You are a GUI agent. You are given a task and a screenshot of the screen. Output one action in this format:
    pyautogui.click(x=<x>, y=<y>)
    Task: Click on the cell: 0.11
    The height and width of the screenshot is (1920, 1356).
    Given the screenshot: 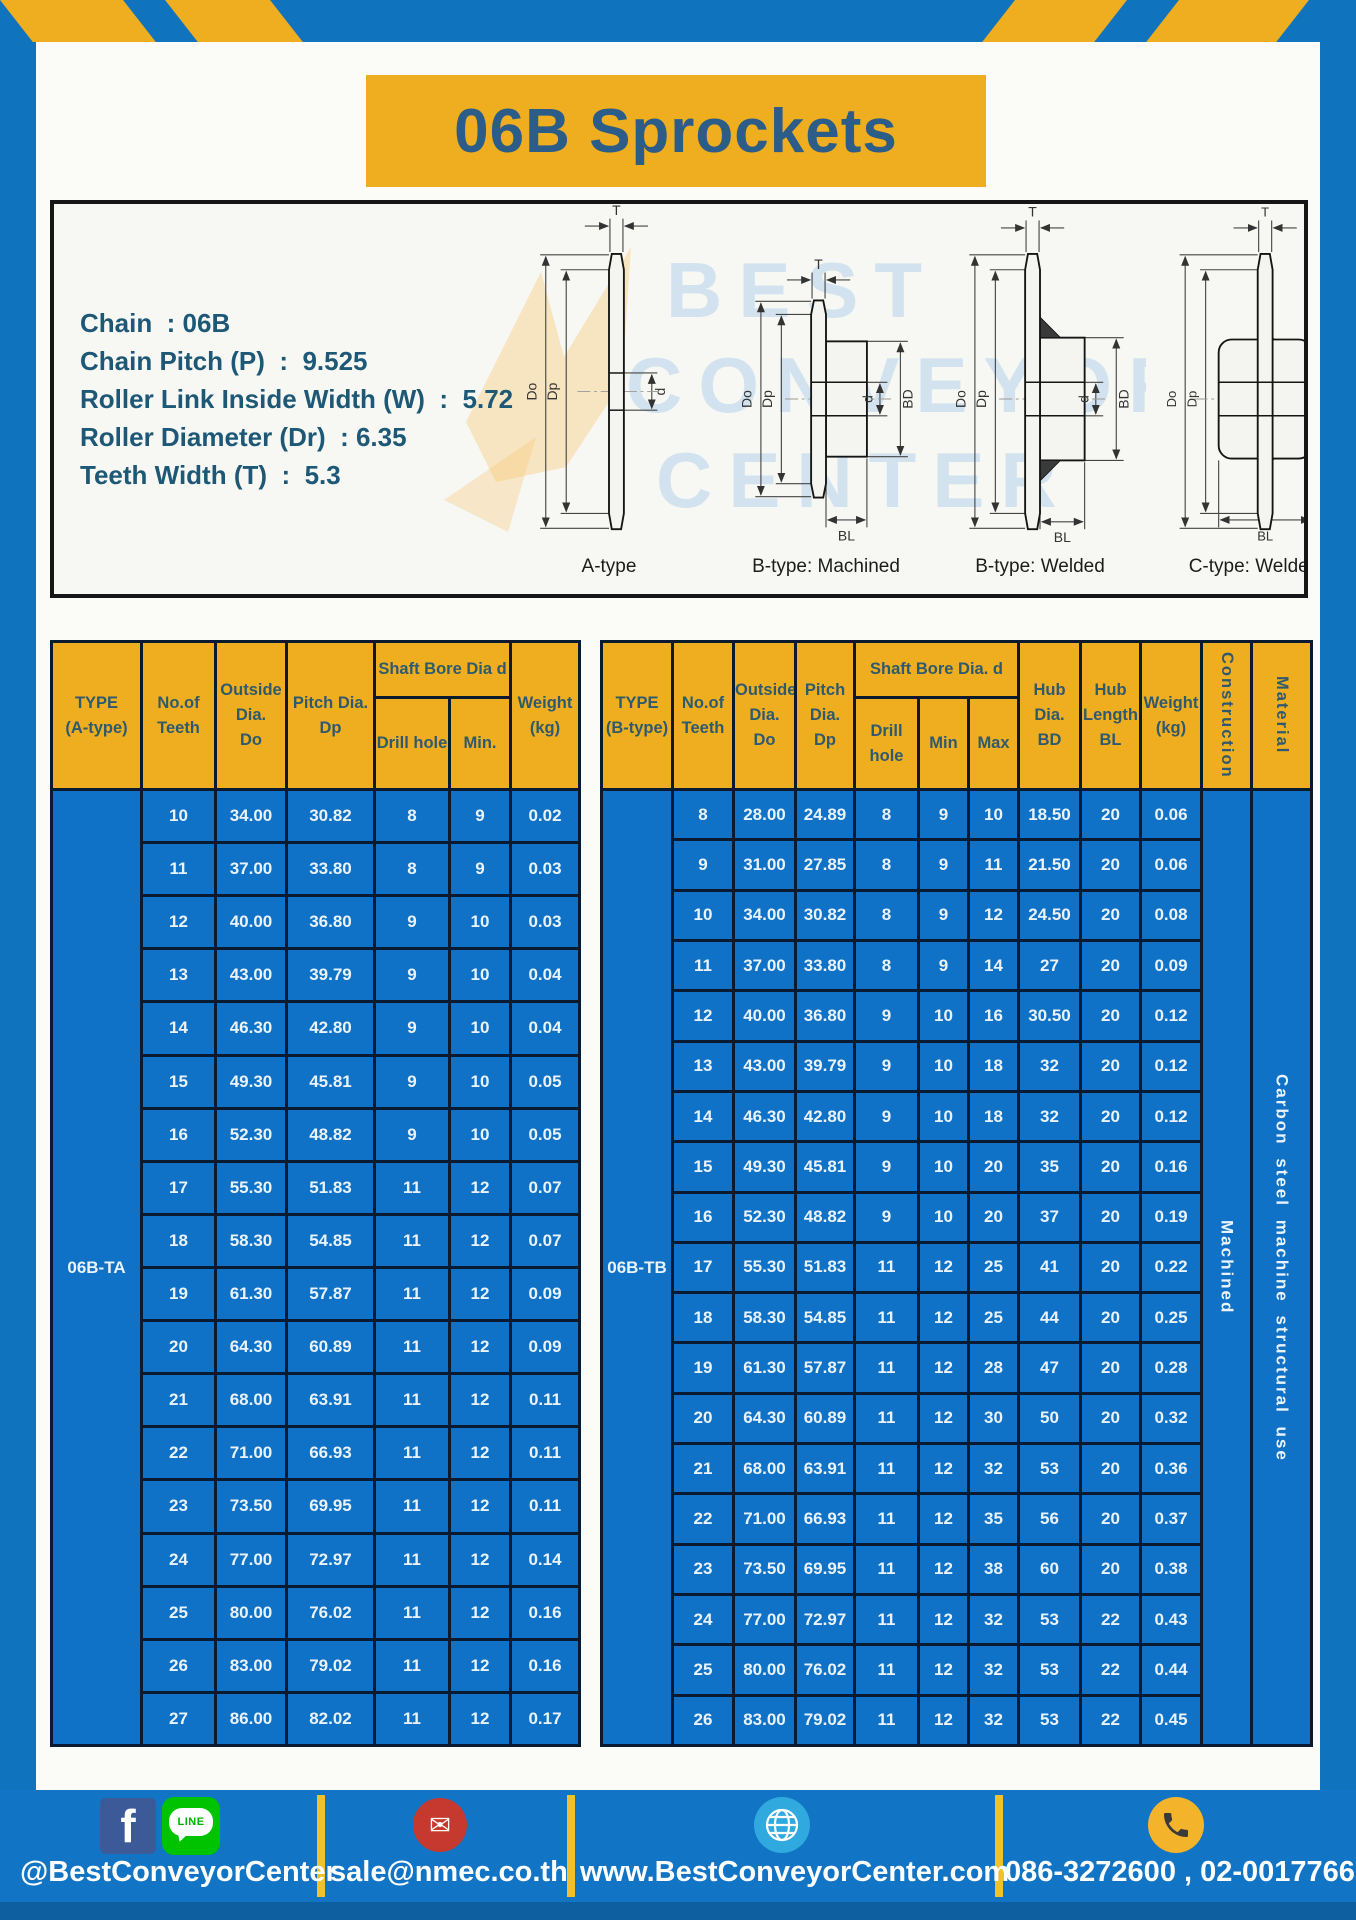 What is the action you would take?
    pyautogui.click(x=545, y=1506)
    